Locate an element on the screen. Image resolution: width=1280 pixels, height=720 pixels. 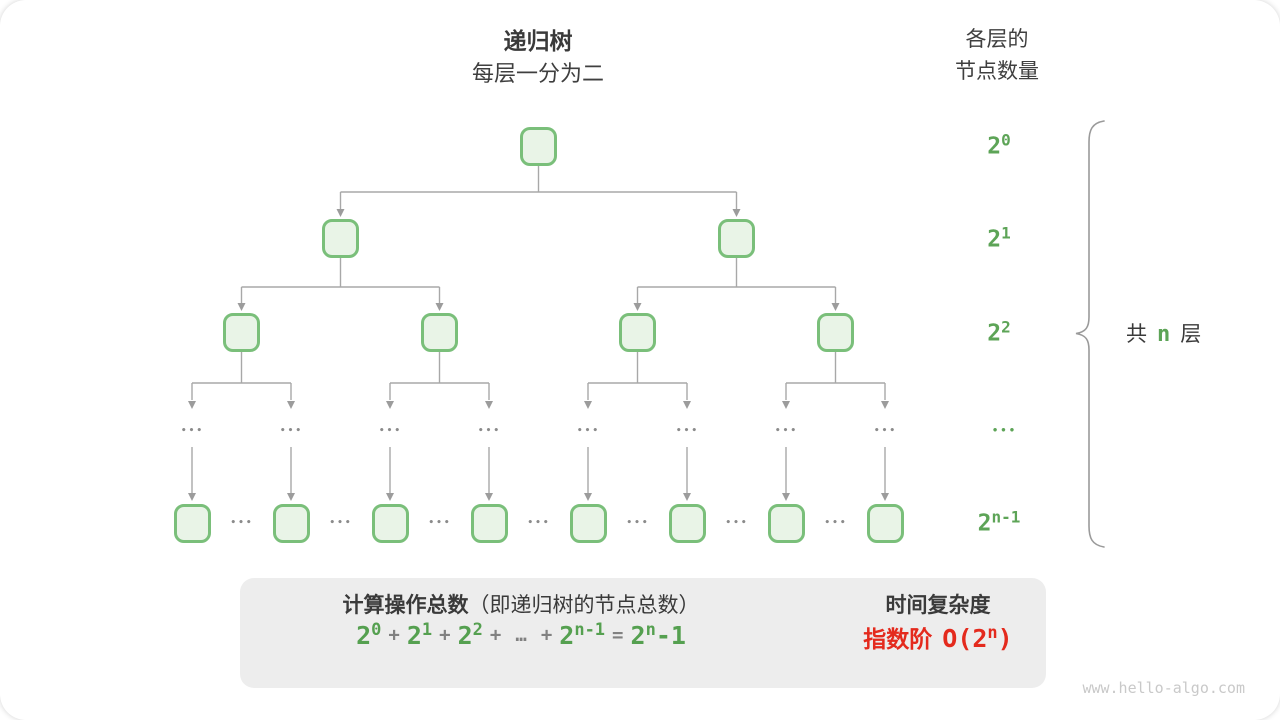
level-label-sup: n-1 is located at coordinates (1006, 517).